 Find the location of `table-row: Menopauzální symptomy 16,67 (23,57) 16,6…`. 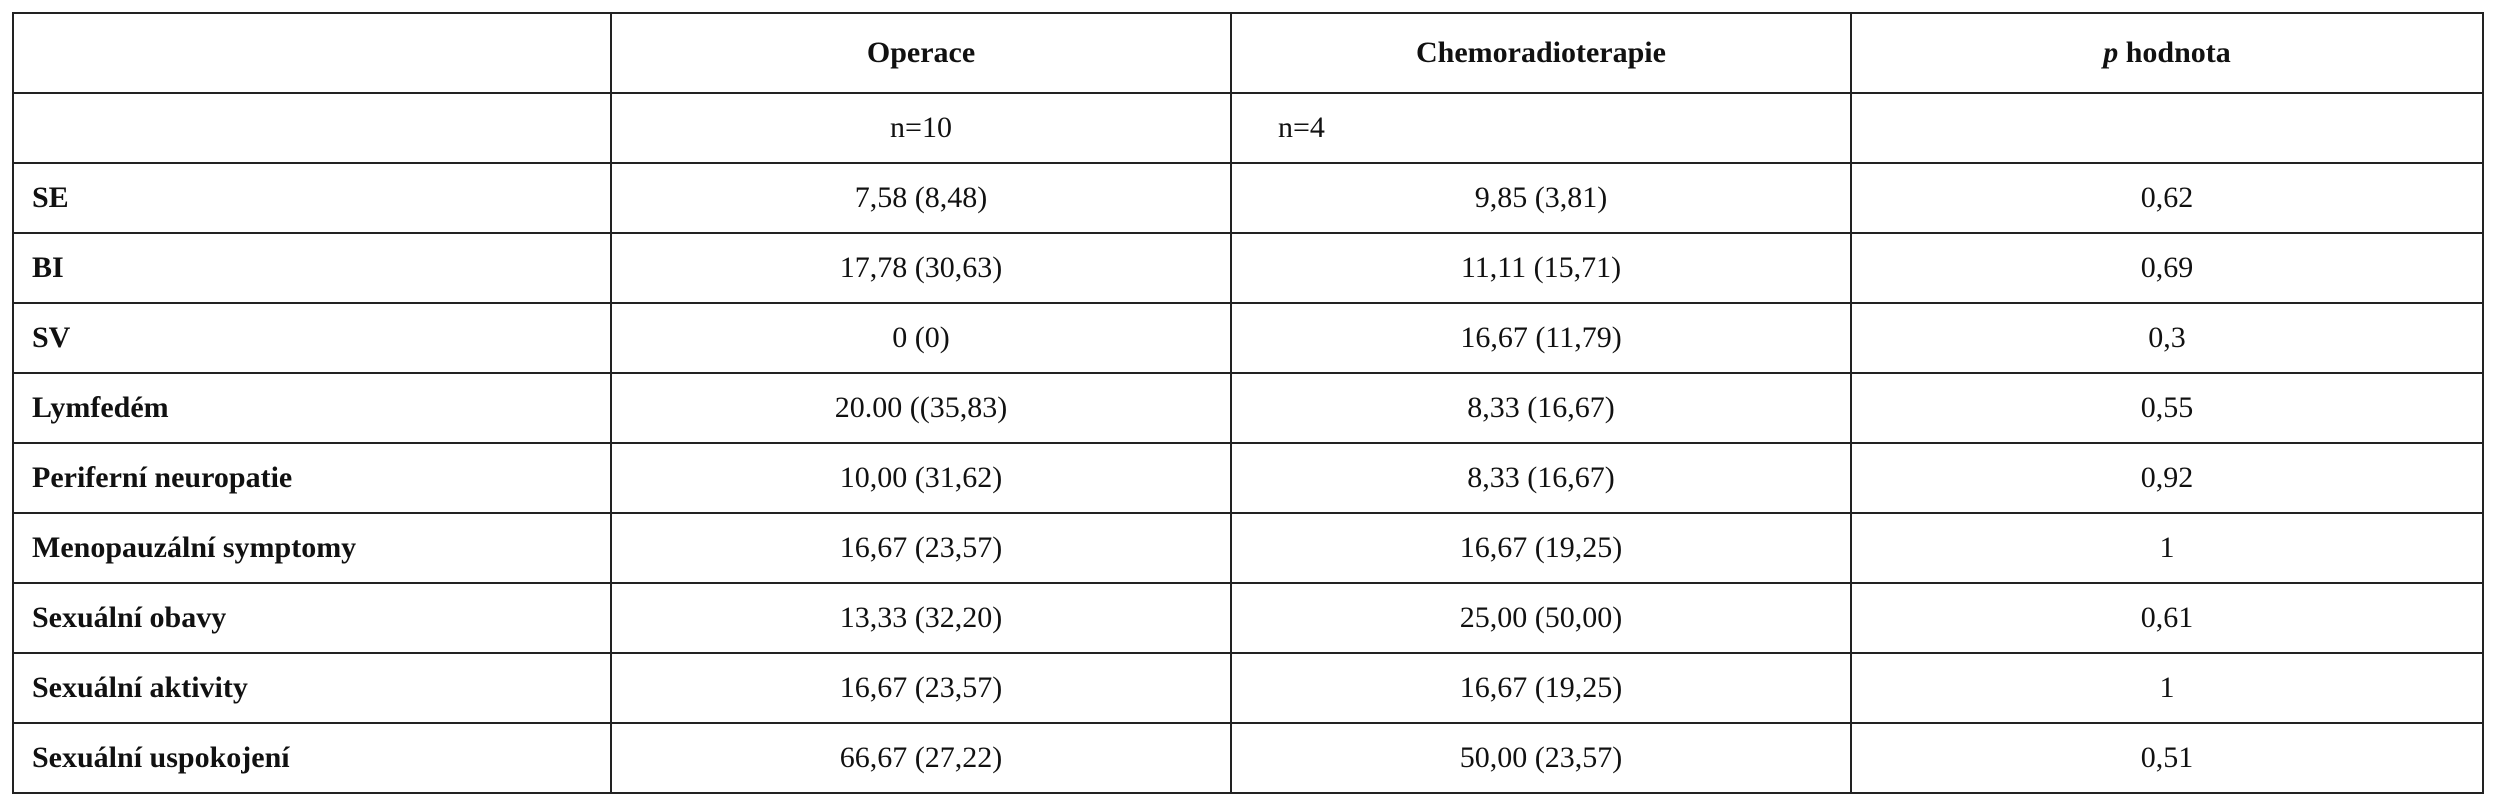

table-row: Menopauzální symptomy 16,67 (23,57) 16,6… is located at coordinates (1248, 548).